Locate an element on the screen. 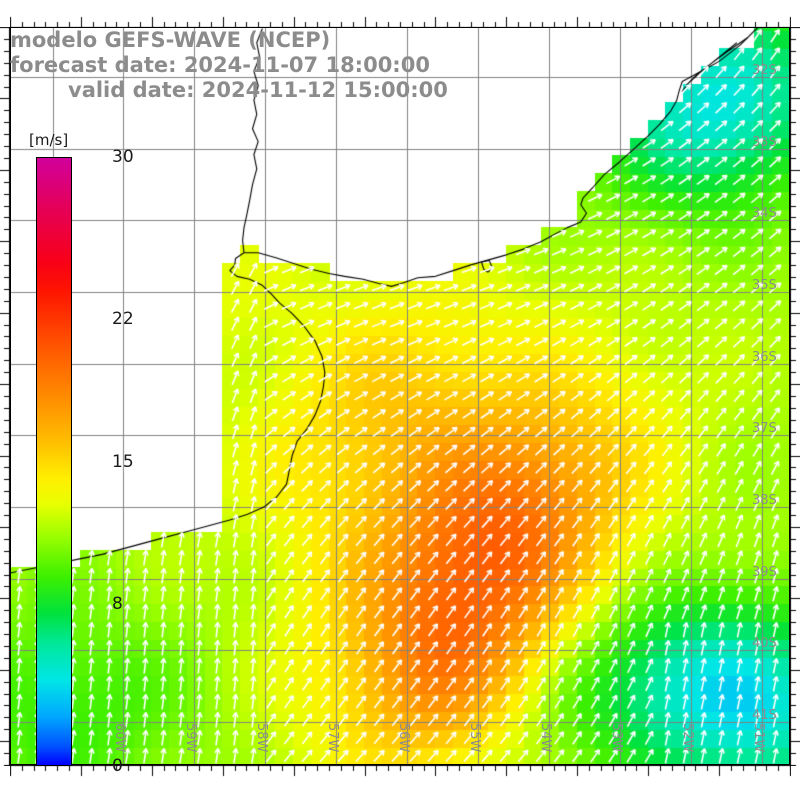 The width and height of the screenshot is (800, 800). lat-label-38S: 38S is located at coordinates (764, 501).